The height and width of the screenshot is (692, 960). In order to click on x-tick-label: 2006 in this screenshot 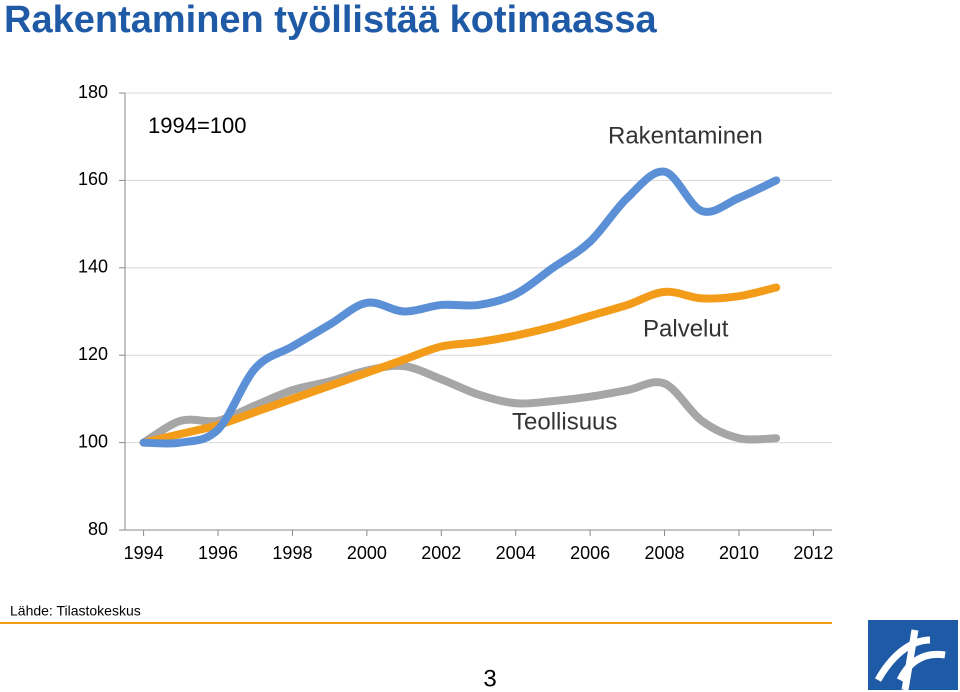, I will do `click(590, 553)`.